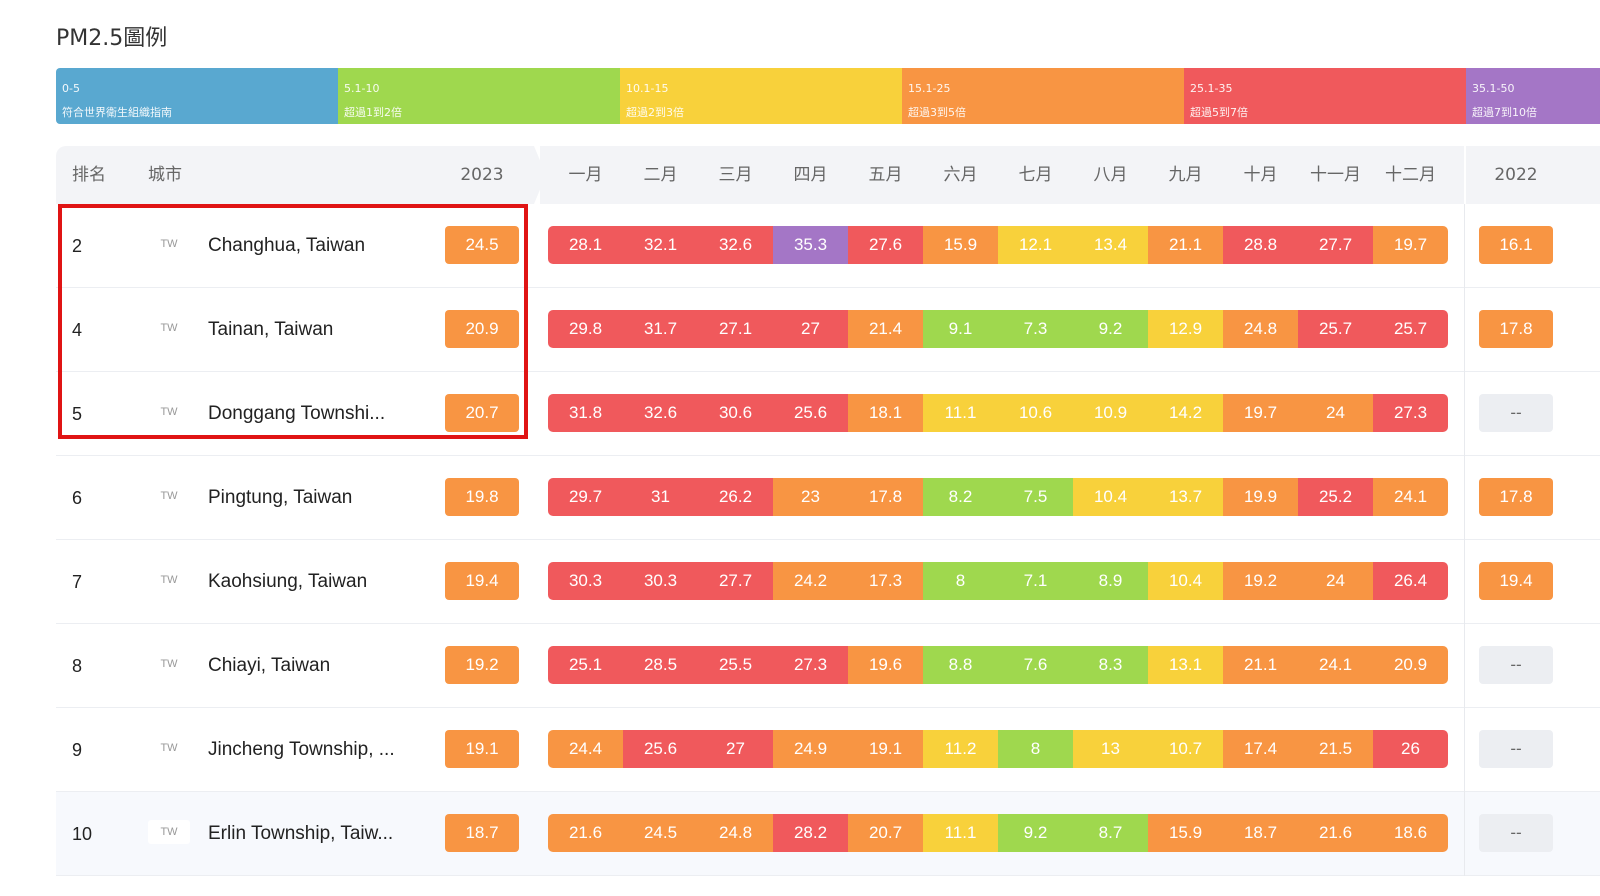 This screenshot has width=1600, height=896. What do you see at coordinates (1260, 581) in the screenshot?
I see `monthly-value-badge: 19.2` at bounding box center [1260, 581].